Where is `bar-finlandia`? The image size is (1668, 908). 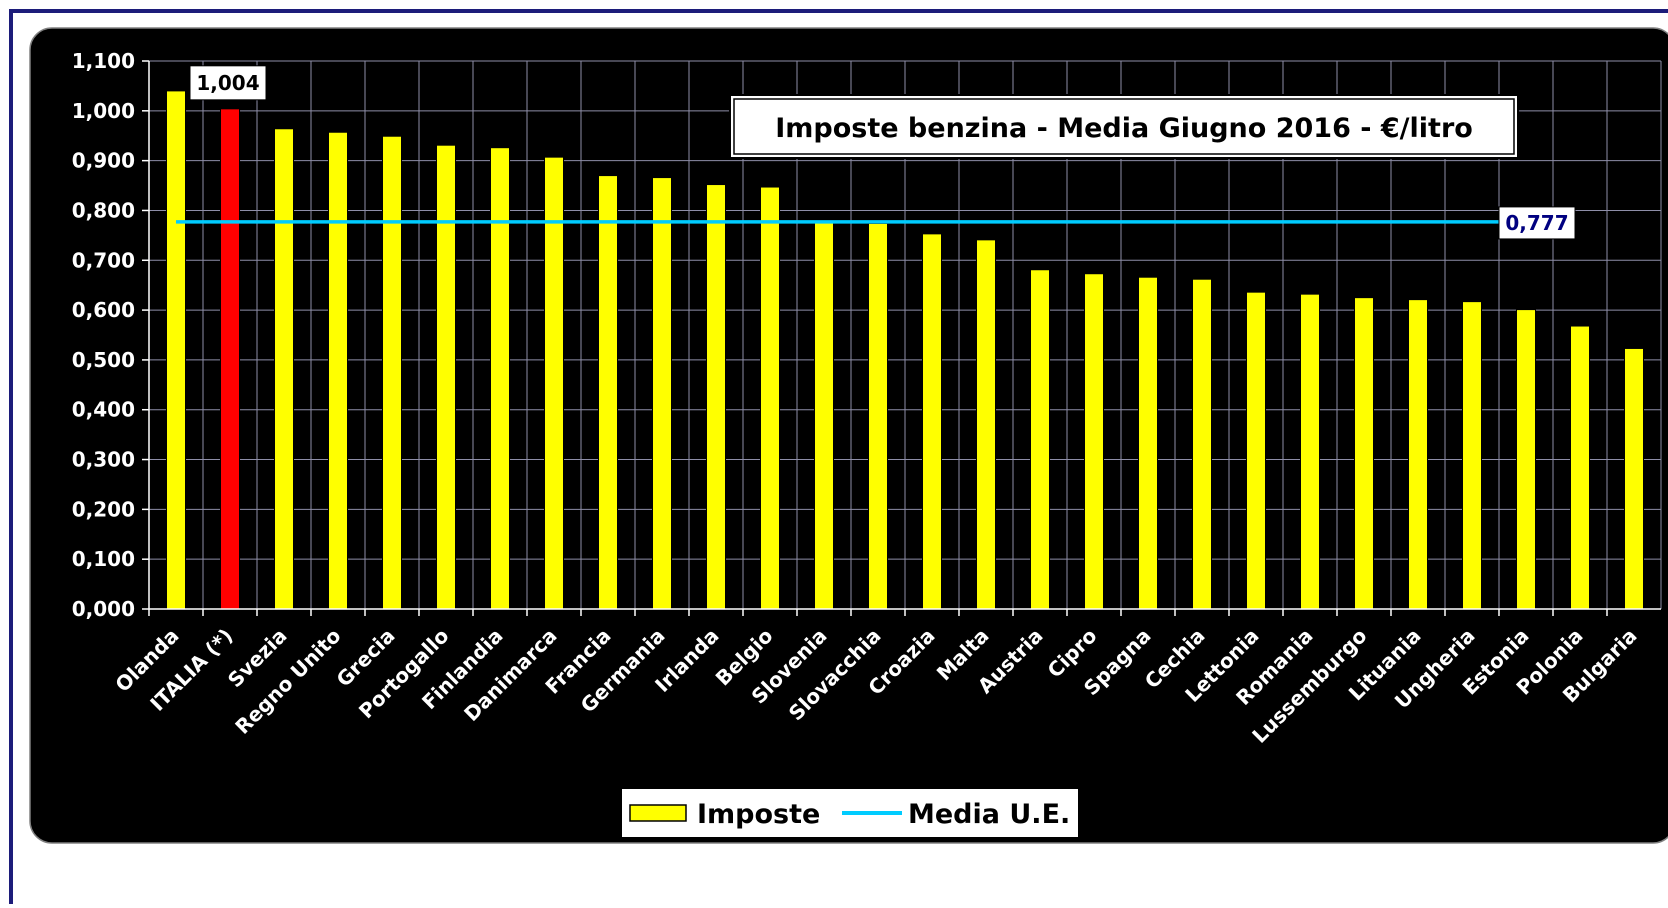
bar-finlandia is located at coordinates (500, 378).